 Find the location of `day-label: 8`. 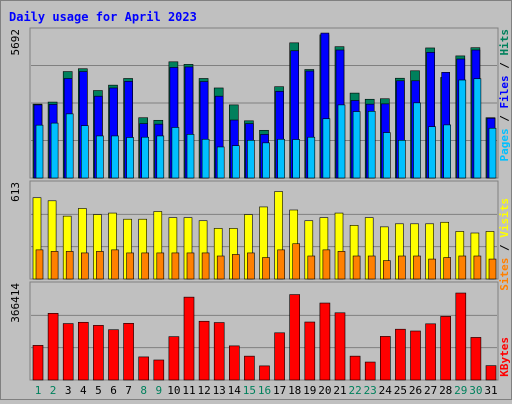

day-label: 8 is located at coordinates (143, 390).